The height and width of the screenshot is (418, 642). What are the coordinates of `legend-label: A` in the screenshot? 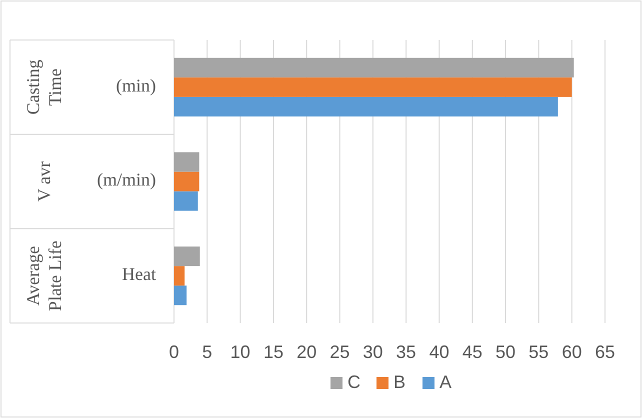 It's located at (446, 382).